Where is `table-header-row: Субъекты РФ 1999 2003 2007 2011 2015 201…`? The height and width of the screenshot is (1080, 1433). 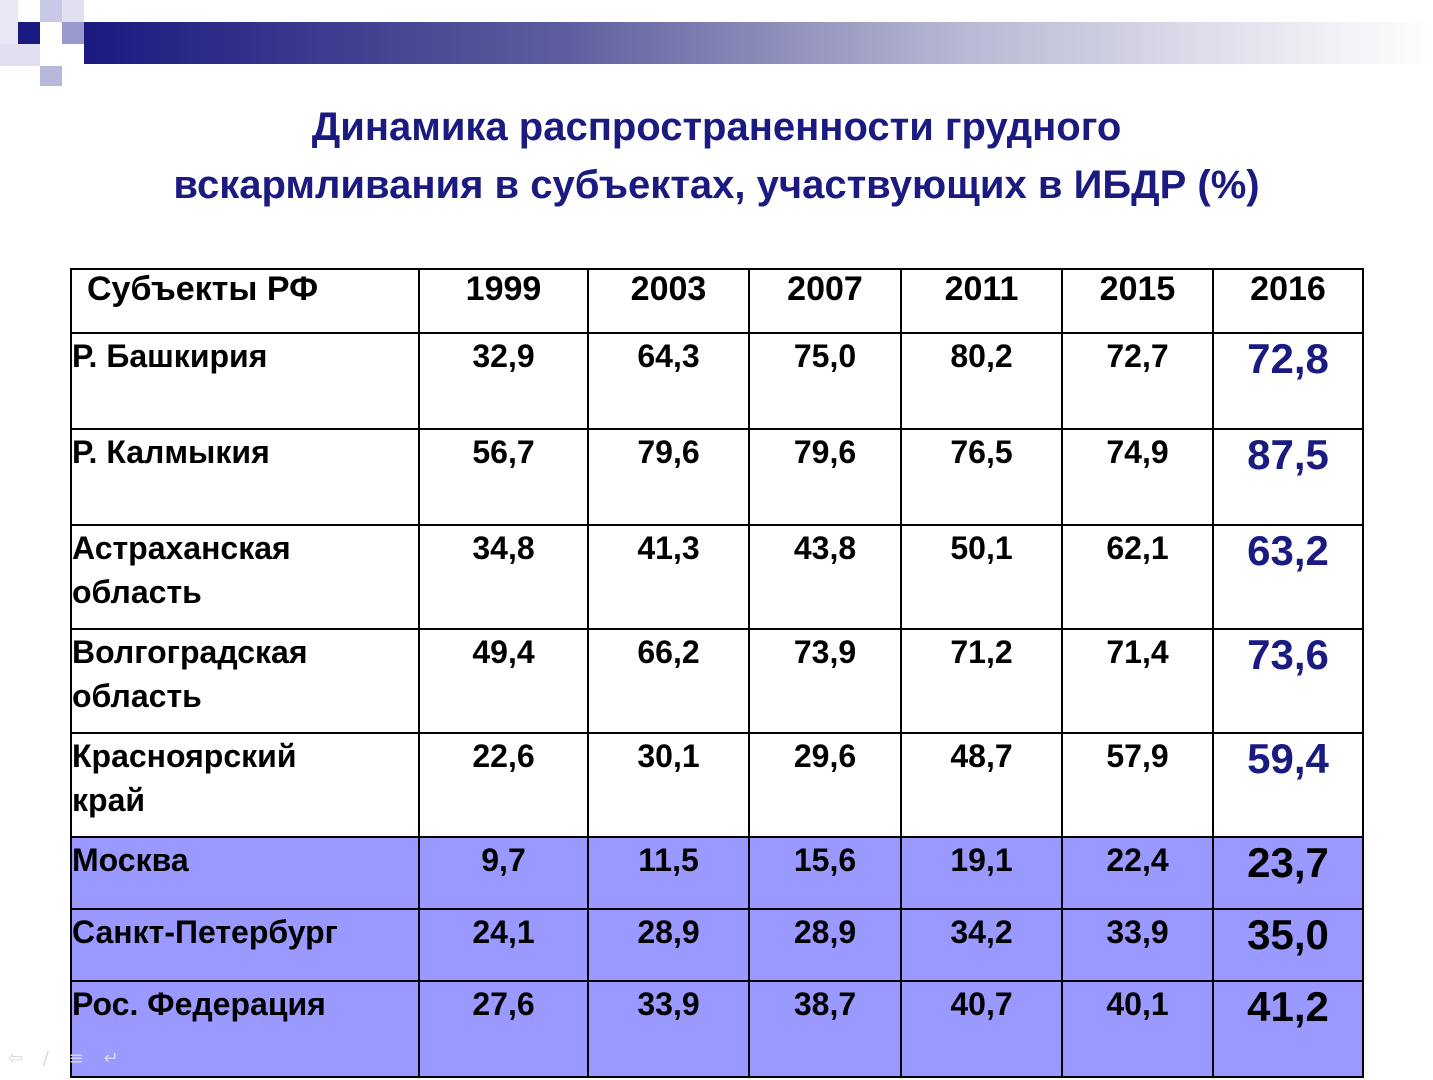
table-header-row: Субъекты РФ 1999 2003 2007 2011 2015 201… is located at coordinates (717, 301).